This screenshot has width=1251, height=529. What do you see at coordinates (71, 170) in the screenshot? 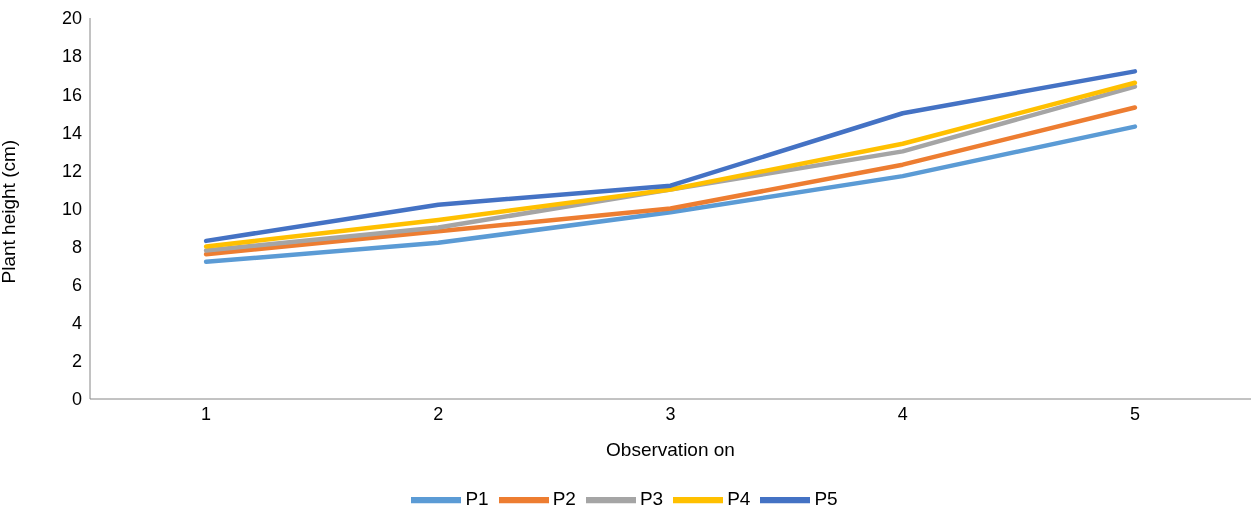
I see `y-tick-label: 12` at bounding box center [71, 170].